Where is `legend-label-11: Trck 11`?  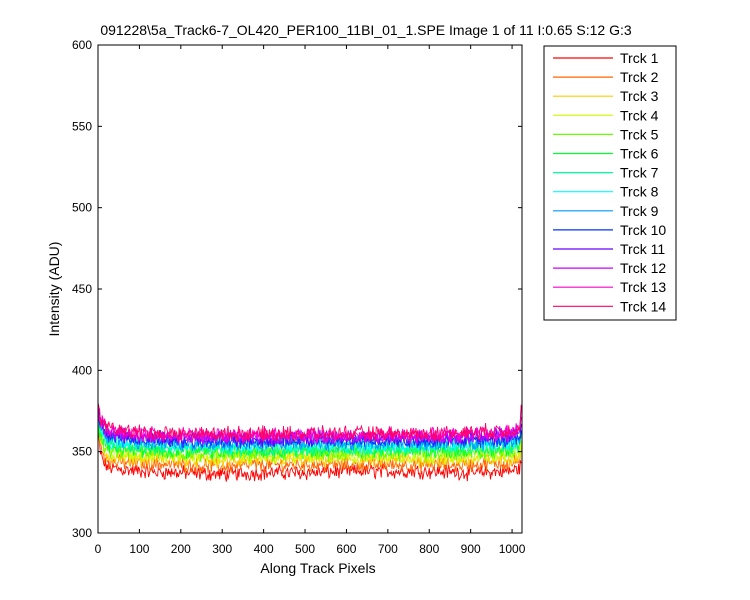 legend-label-11: Trck 11 is located at coordinates (642, 249).